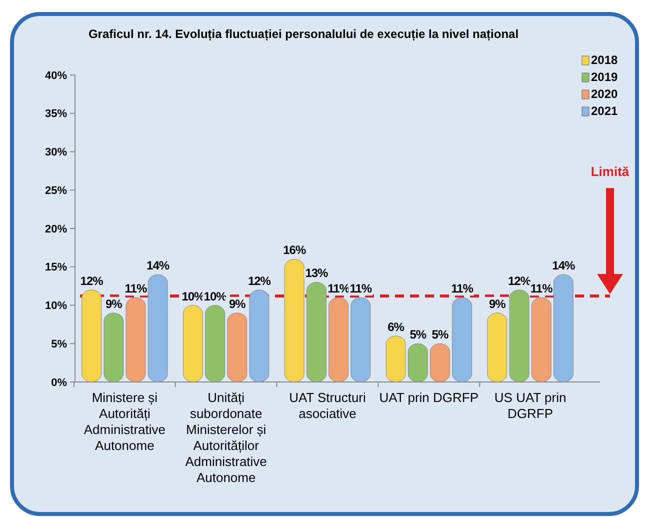 This screenshot has width=647, height=517. I want to click on legend-label: 2021, so click(604, 111).